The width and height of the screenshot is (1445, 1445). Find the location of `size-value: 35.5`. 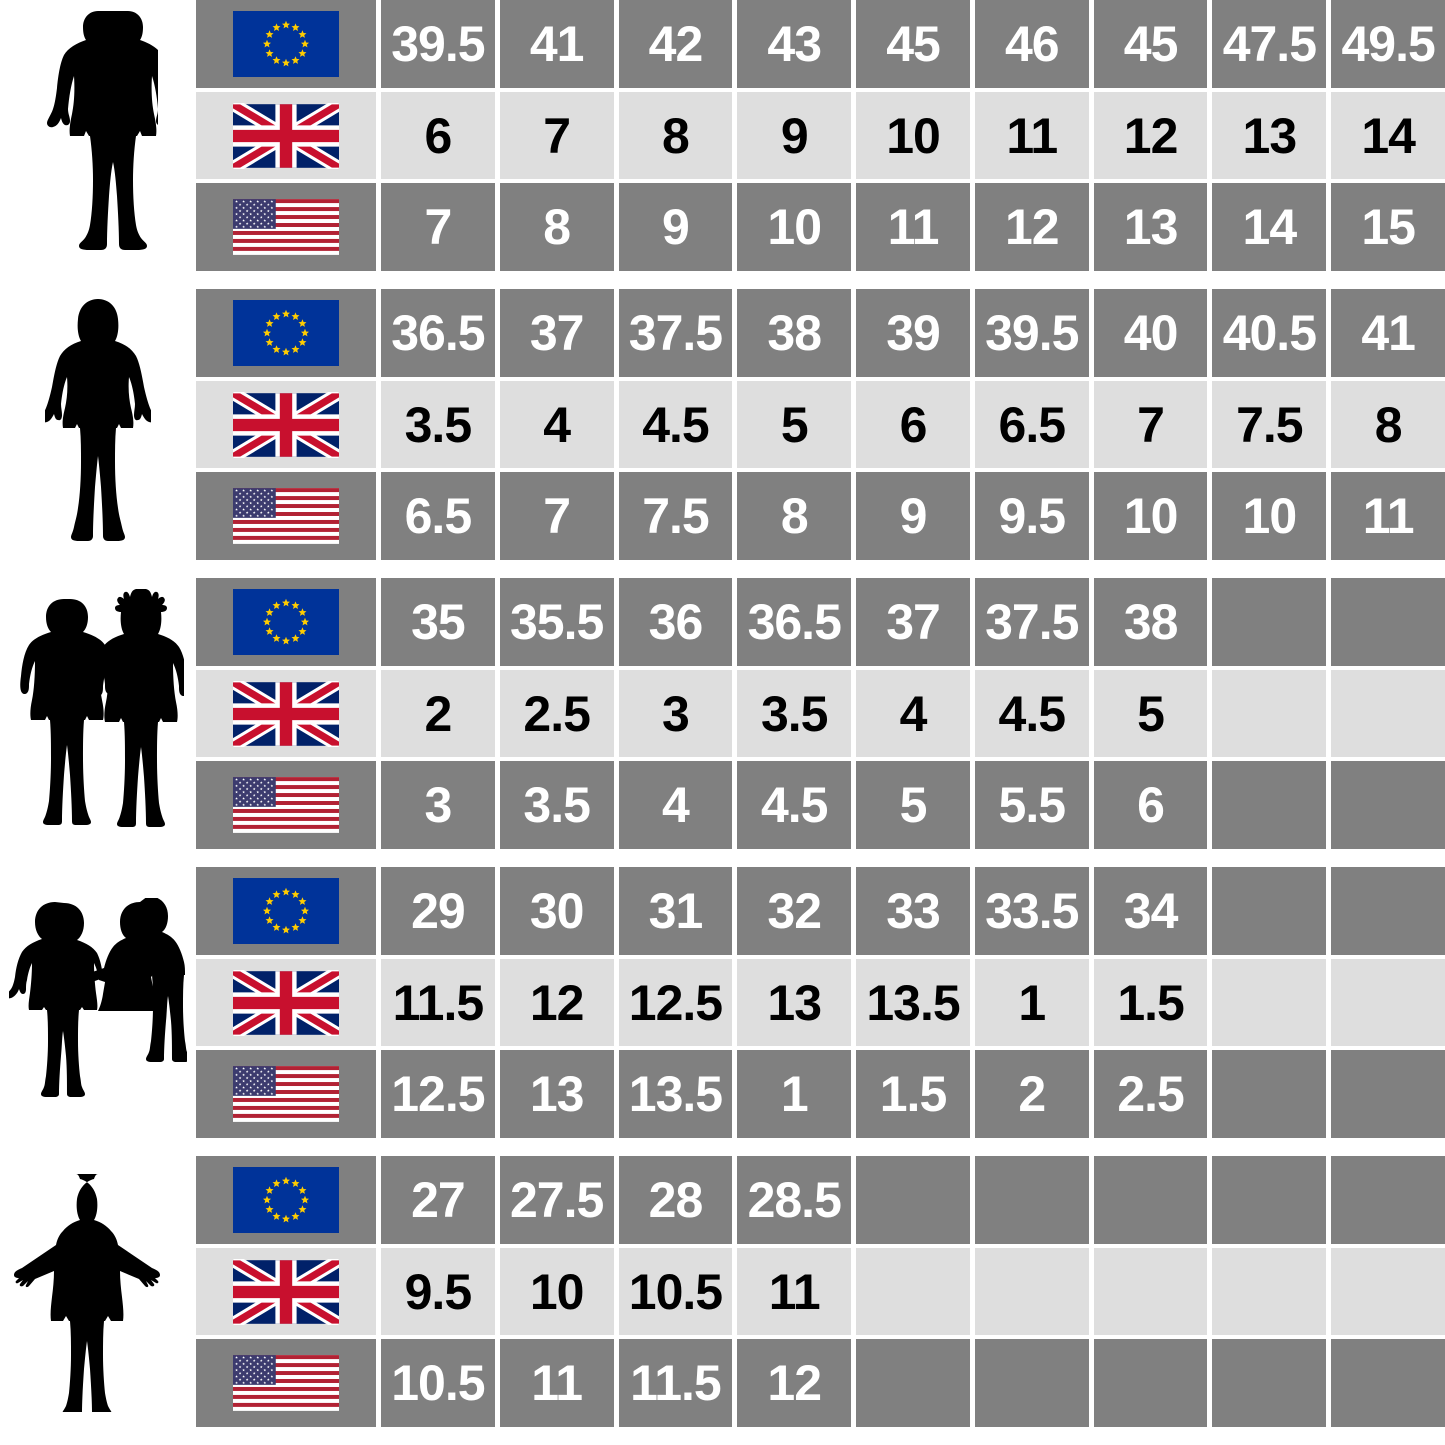

size-value: 35.5 is located at coordinates (557, 621).